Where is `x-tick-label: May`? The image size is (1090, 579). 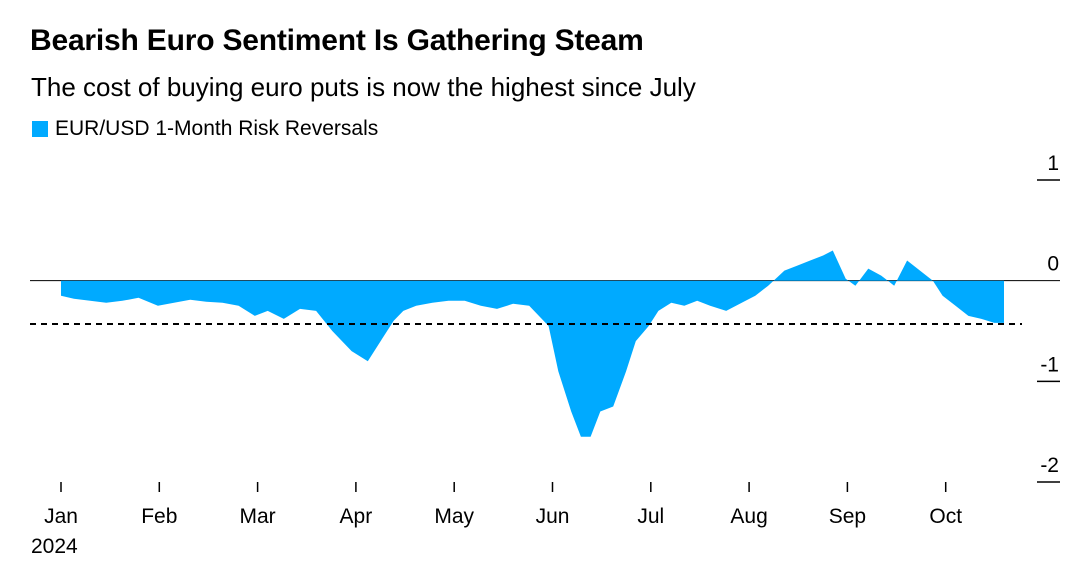
x-tick-label: May is located at coordinates (454, 516).